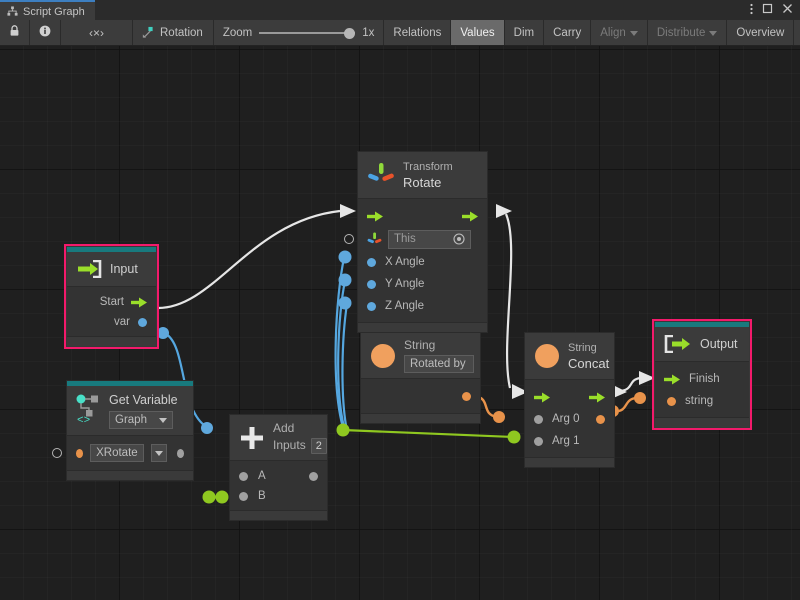 The height and width of the screenshot is (600, 800). I want to click on node-get-variable: <> Get Variable Graph XRotate, so click(123, 430).